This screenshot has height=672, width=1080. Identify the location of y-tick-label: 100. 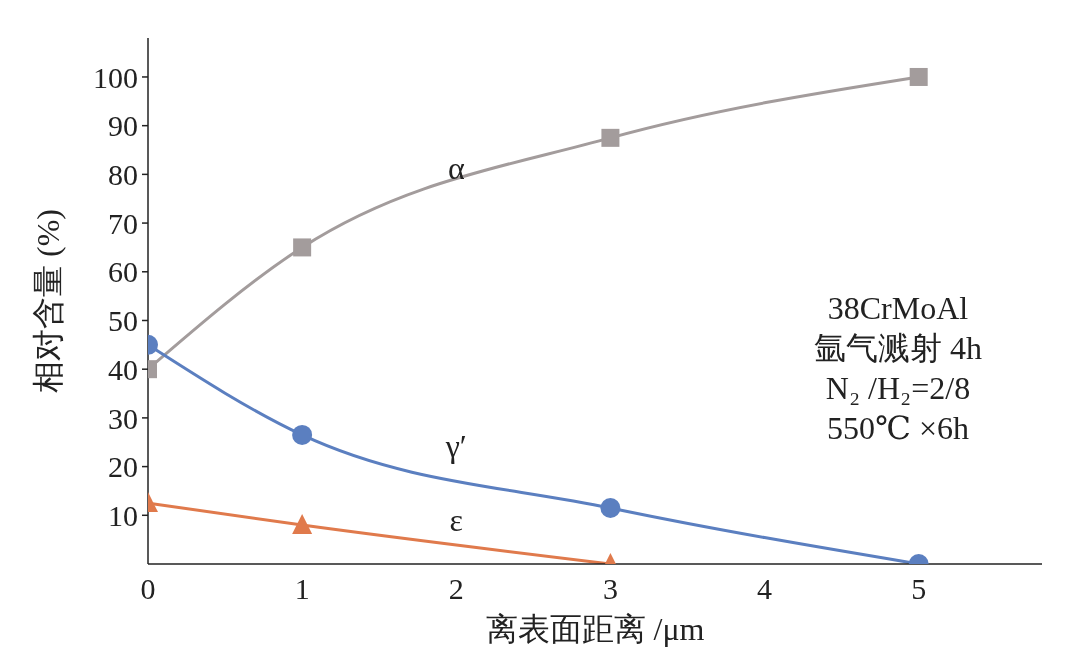
(115, 77).